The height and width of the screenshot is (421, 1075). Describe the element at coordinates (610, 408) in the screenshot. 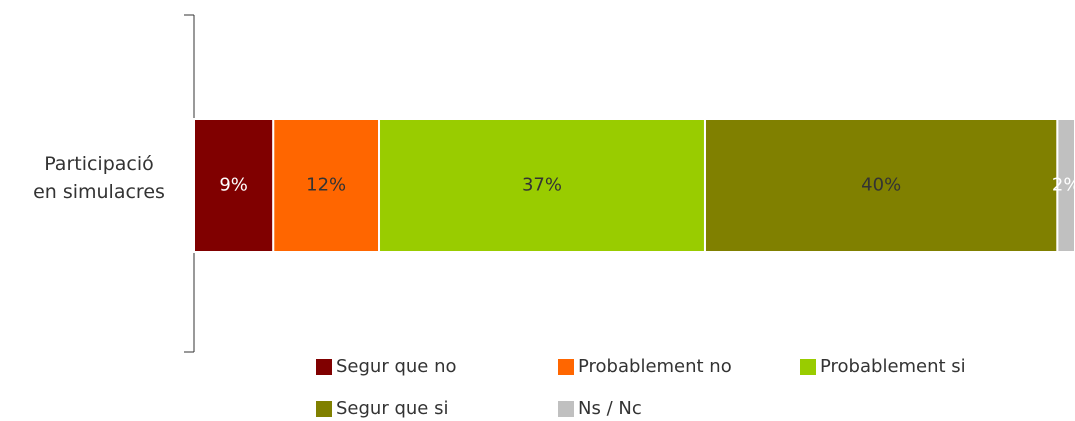

I see `legend-label: Ns / Nc` at that location.